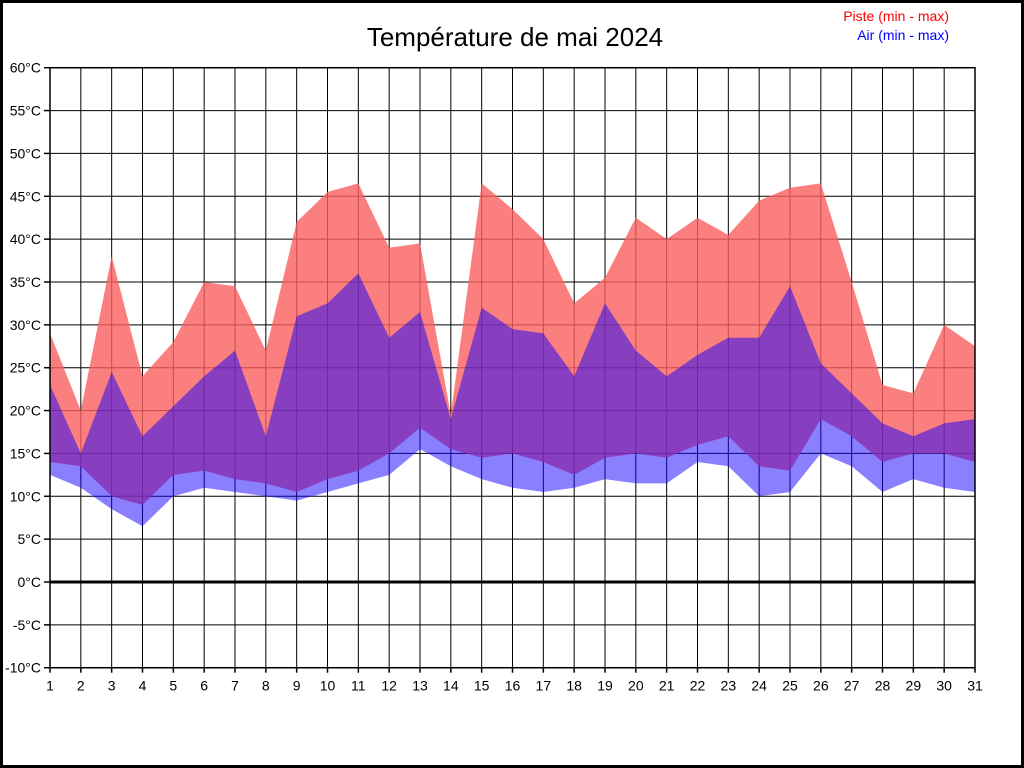 This screenshot has height=768, width=1024. I want to click on legend-piste-label: Piste (min - max), so click(896, 16).